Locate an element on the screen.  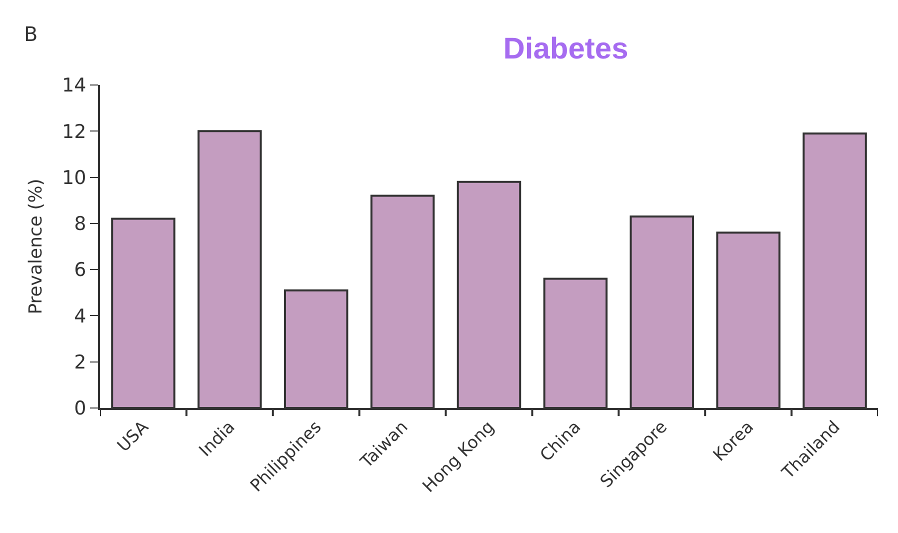
y-tick-label: 4 is located at coordinates (80, 316).